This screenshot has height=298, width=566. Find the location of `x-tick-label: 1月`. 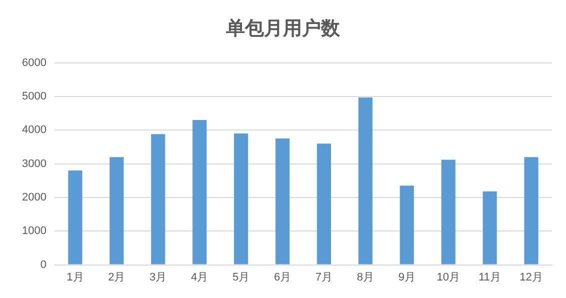

x-tick-label: 1月 is located at coordinates (75, 277).